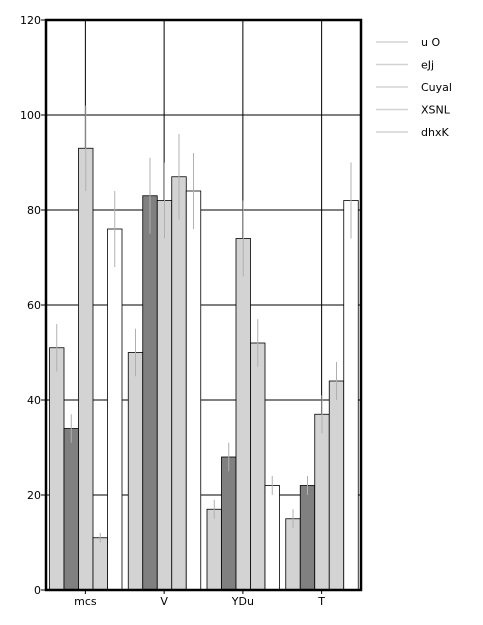 The image size is (483, 625). Describe the element at coordinates (436, 87) in the screenshot. I see `legend-label-2: Cuyal` at that location.